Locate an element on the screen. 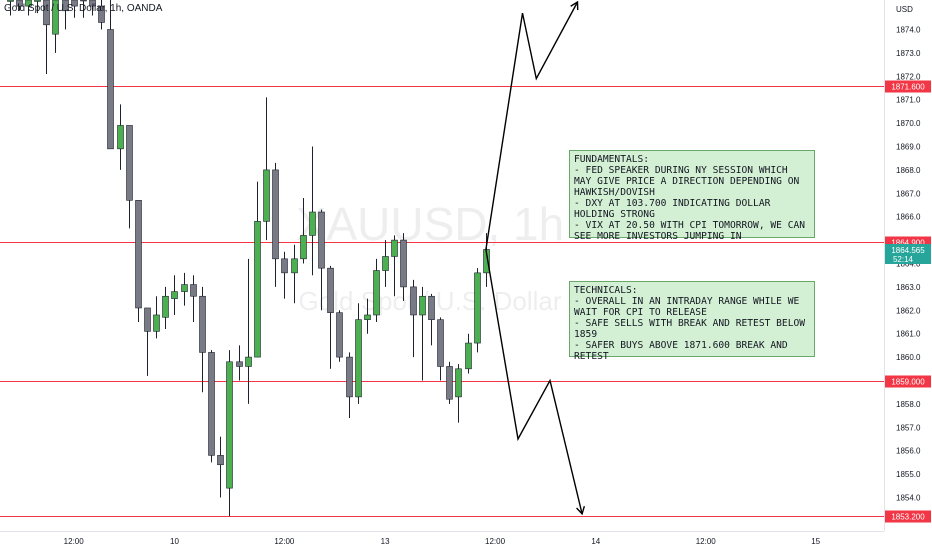 The width and height of the screenshot is (932, 550). price-tick-label: 1854.0 is located at coordinates (908, 498).